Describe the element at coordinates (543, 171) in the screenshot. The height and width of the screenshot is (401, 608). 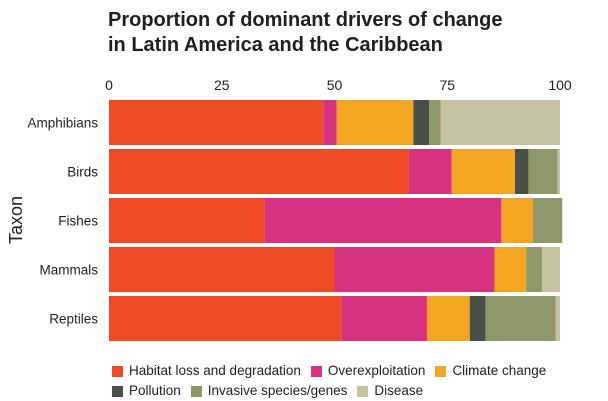
I see `bar-birds-invasive-species-genes` at that location.